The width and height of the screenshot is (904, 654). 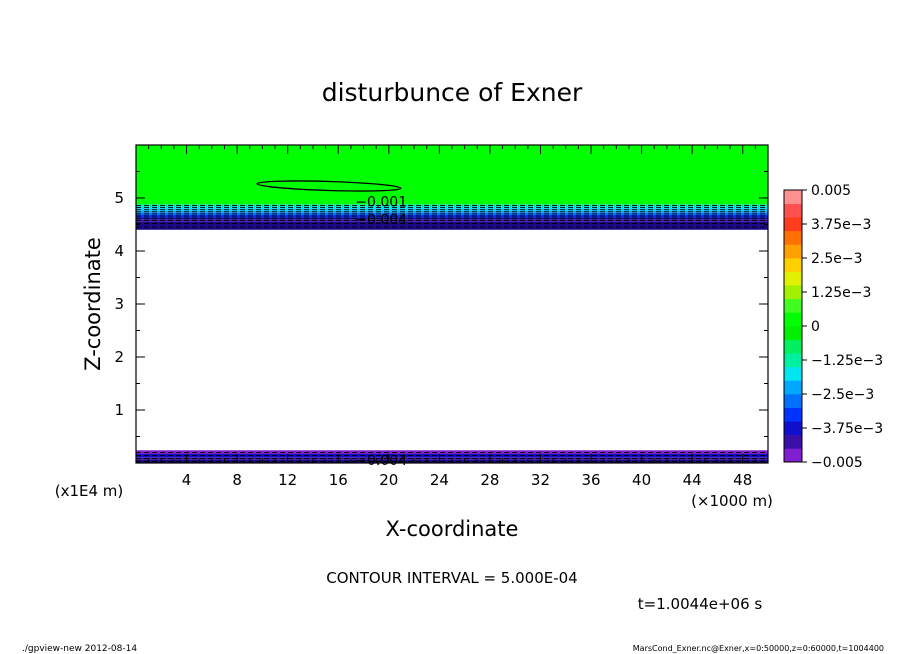 What do you see at coordinates (329, 186) in the screenshot?
I see `closed-contour-line` at bounding box center [329, 186].